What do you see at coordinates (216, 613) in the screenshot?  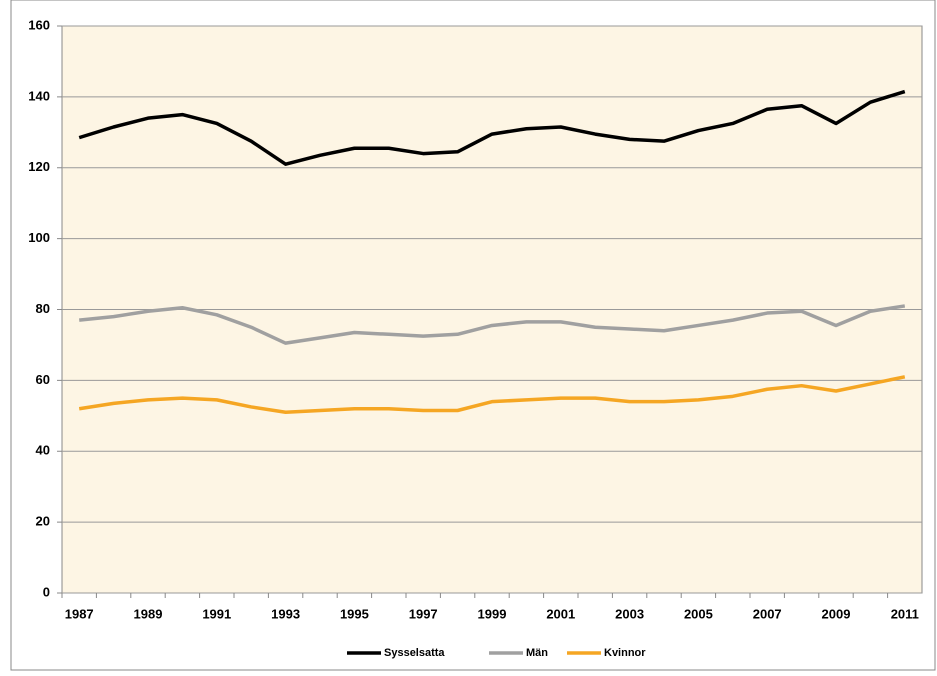 I see `x-tick-label: 1991` at bounding box center [216, 613].